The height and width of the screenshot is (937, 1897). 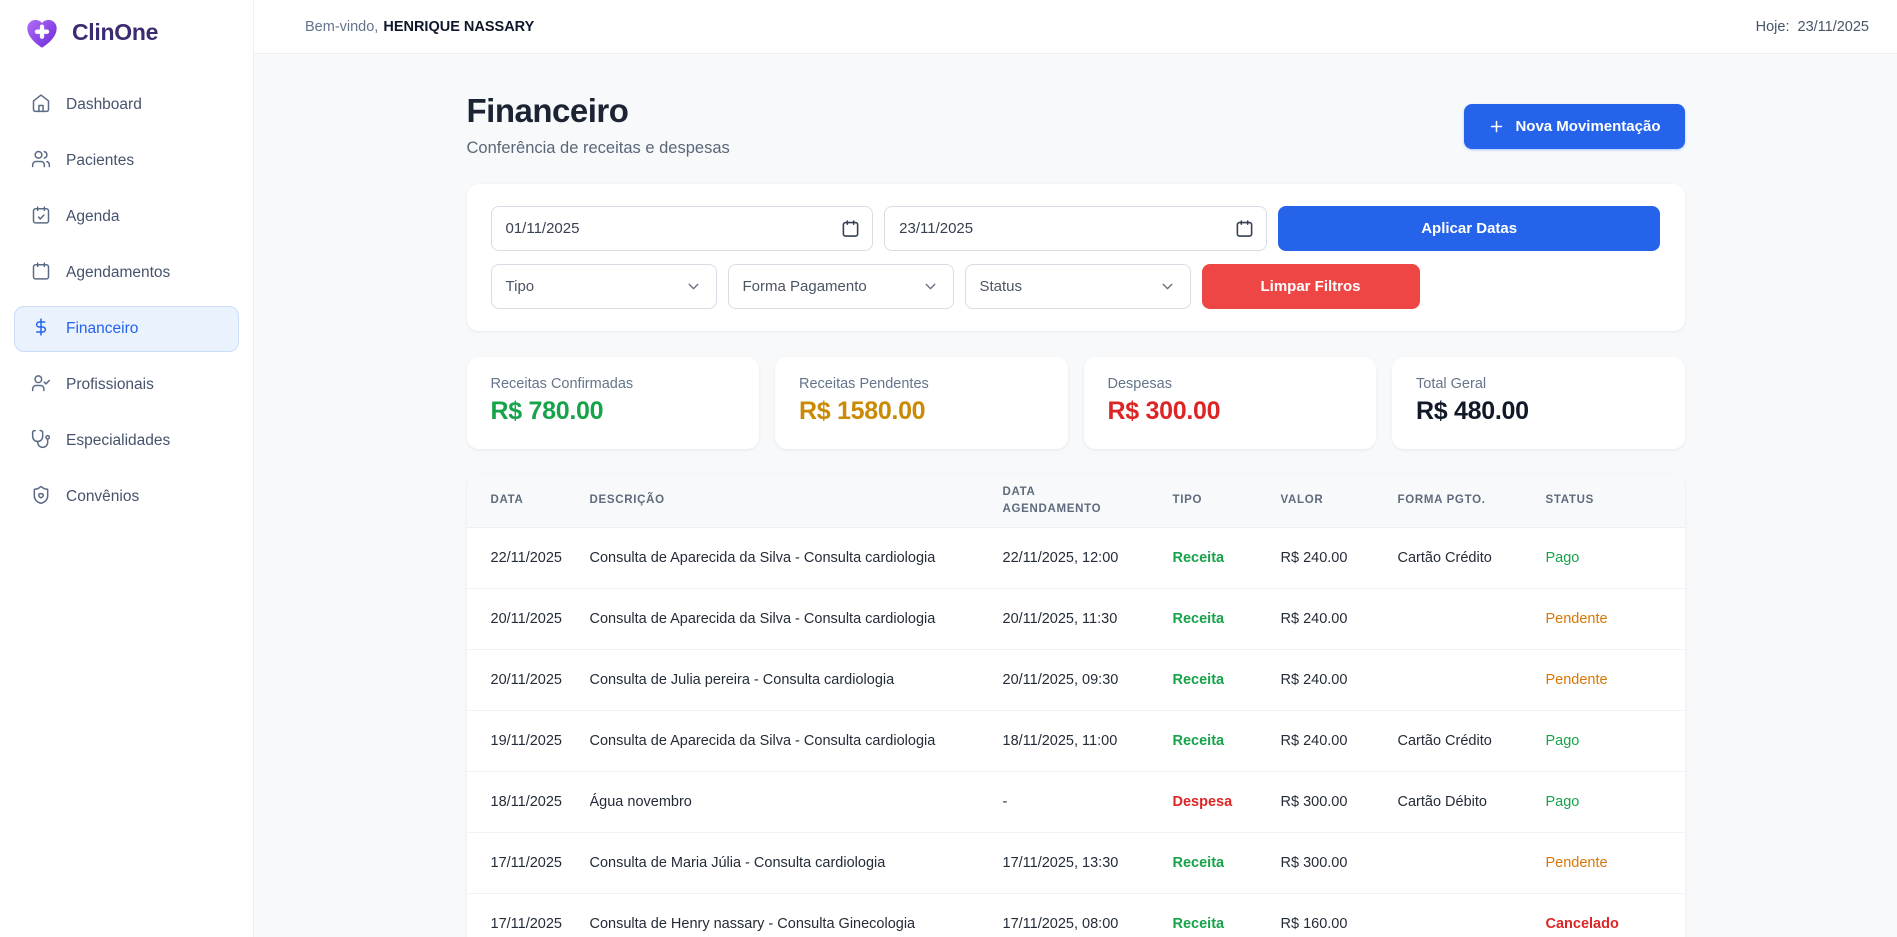 I want to click on heart-cross-icon, so click(x=42, y=32).